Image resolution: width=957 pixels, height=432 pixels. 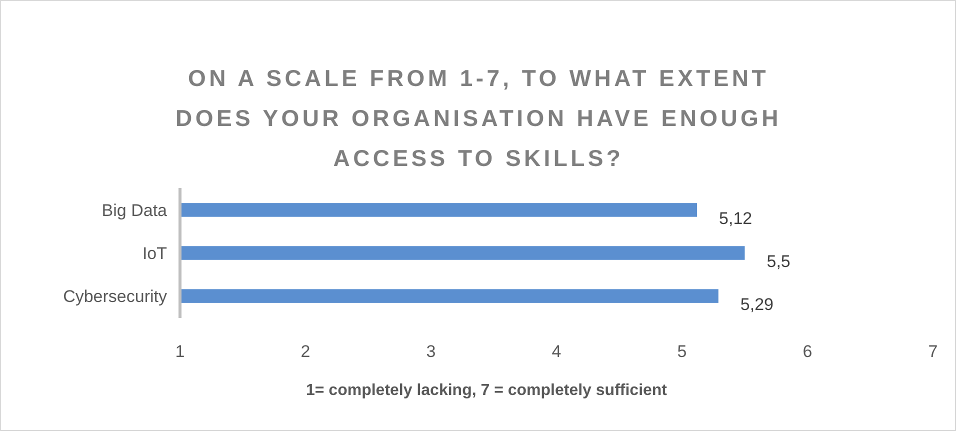 I want to click on data-label: 5,5, so click(x=778, y=261).